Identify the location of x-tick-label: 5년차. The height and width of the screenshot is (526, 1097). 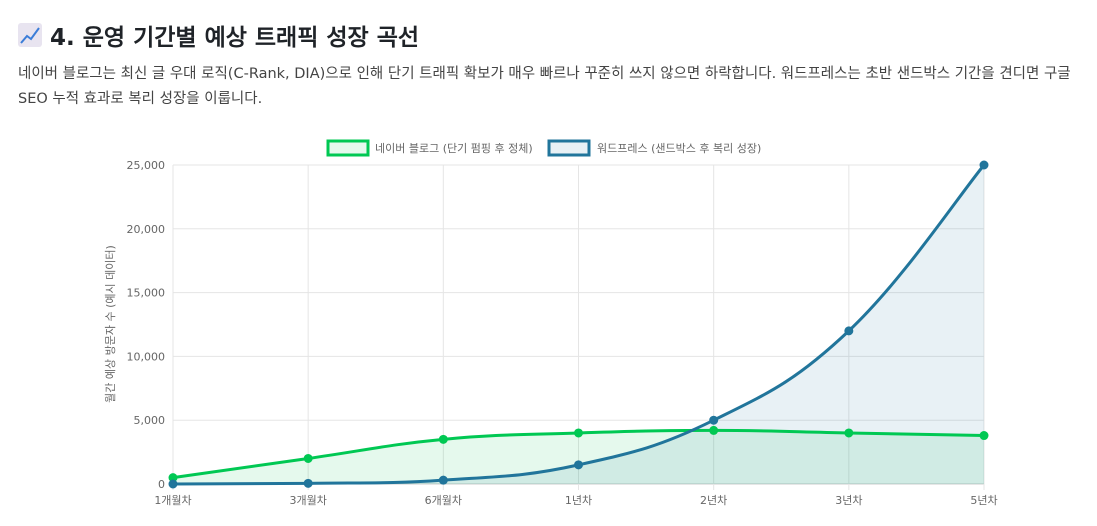
(983, 500).